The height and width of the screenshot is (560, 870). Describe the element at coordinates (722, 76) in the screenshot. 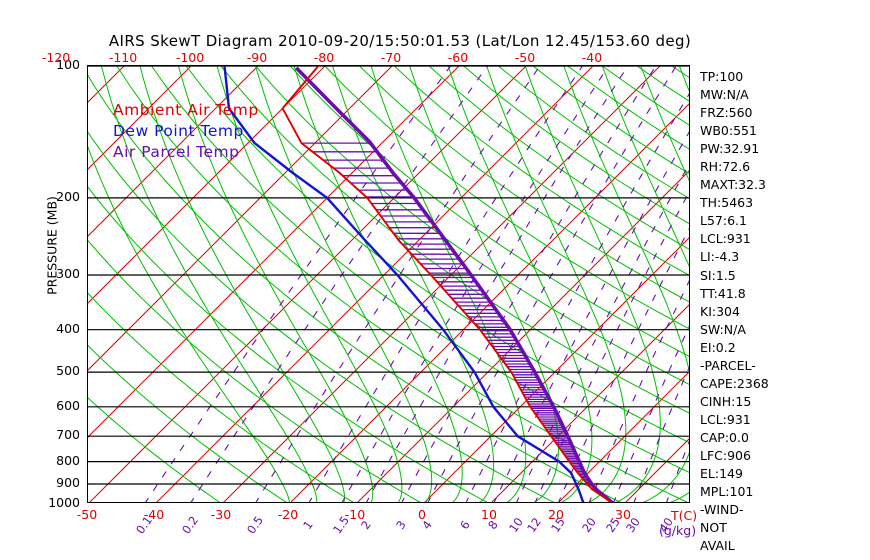

I see `parameter-row: TP:100` at that location.